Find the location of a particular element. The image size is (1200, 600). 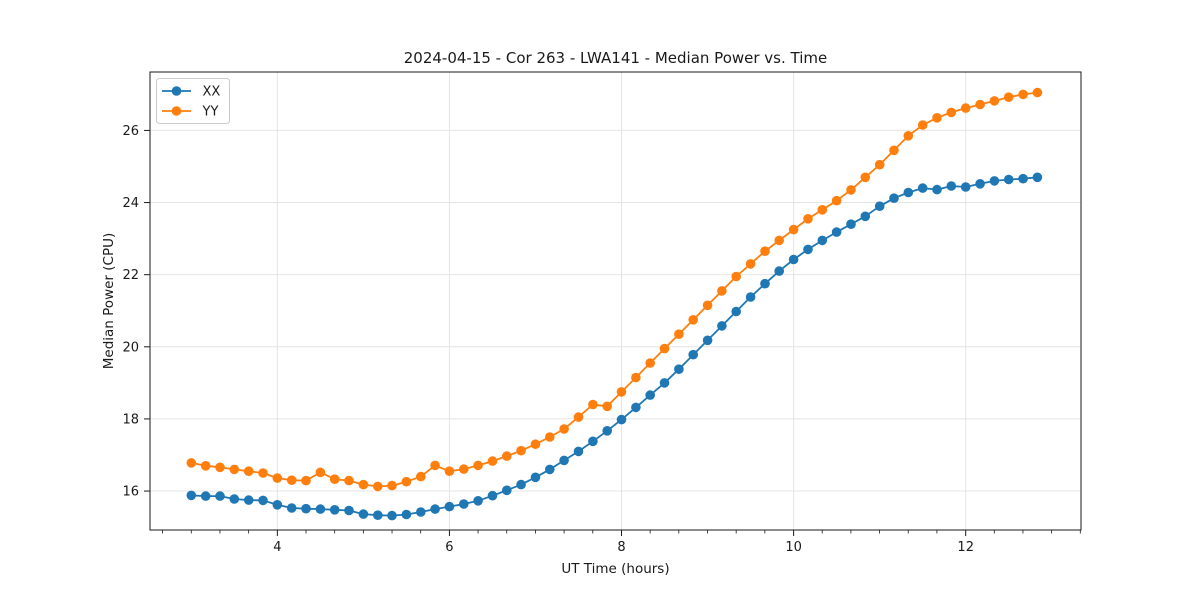

x-tick-label: 8 is located at coordinates (621, 547).